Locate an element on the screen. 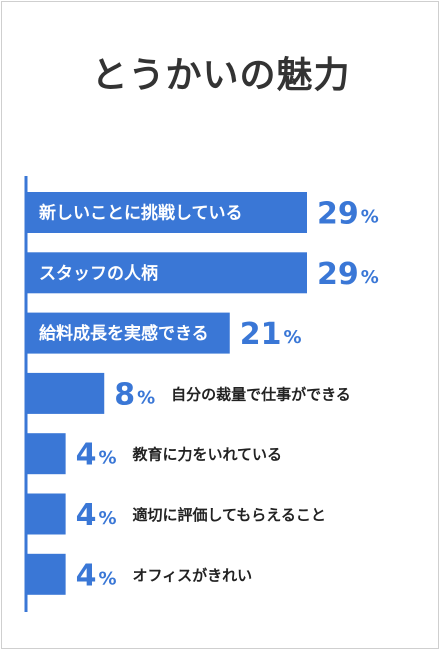 The image size is (442, 652). bar-3-unit-label: % is located at coordinates (293, 337).